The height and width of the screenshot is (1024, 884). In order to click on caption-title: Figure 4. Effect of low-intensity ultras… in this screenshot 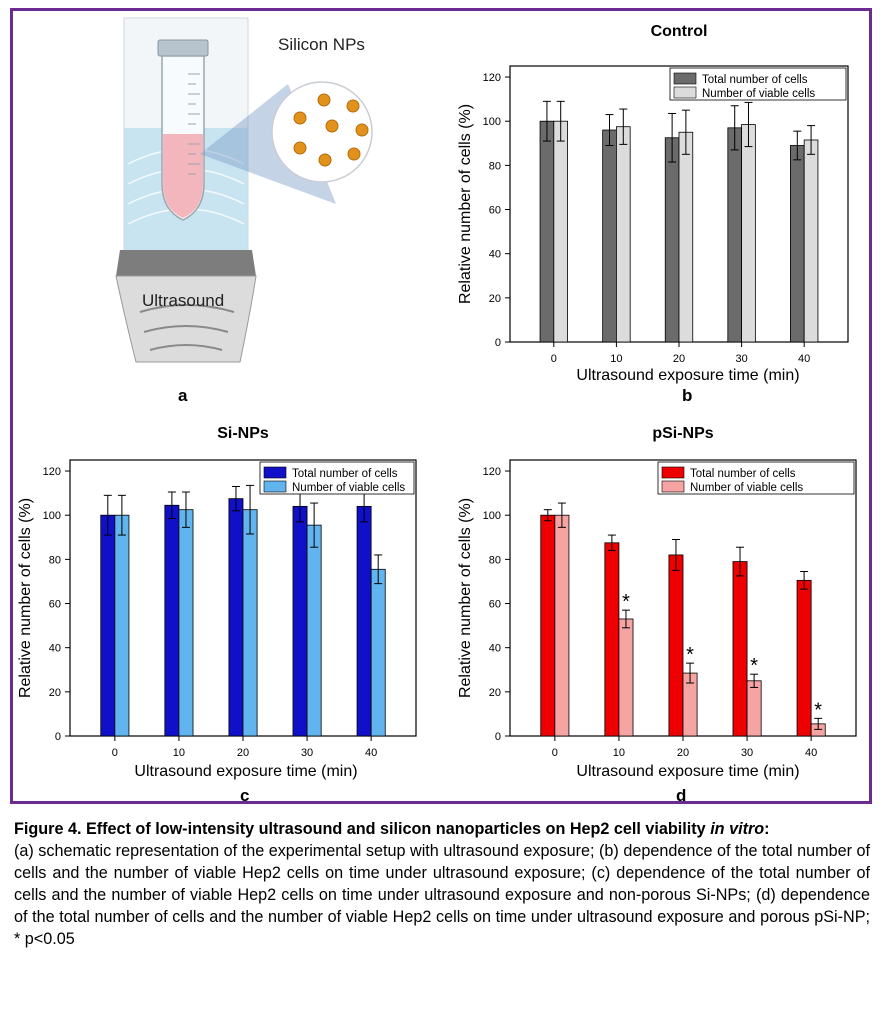, I will do `click(392, 829)`.